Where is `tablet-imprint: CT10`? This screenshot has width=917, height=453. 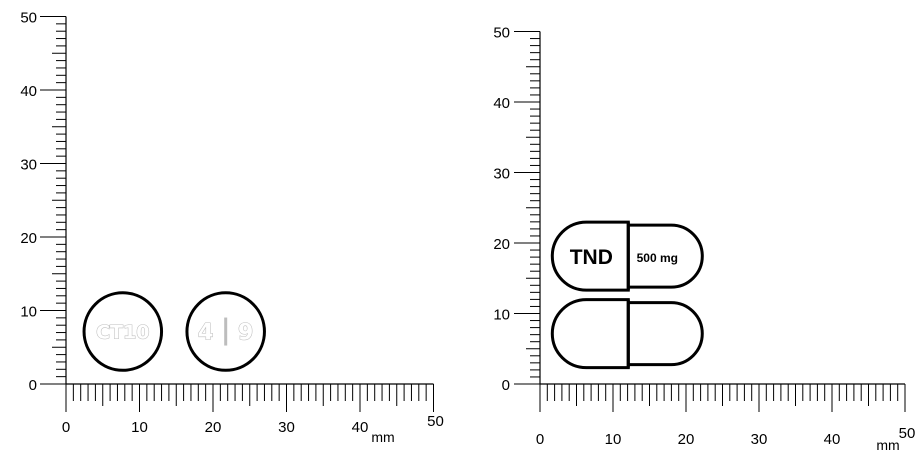
tablet-imprint: CT10 is located at coordinates (122, 333).